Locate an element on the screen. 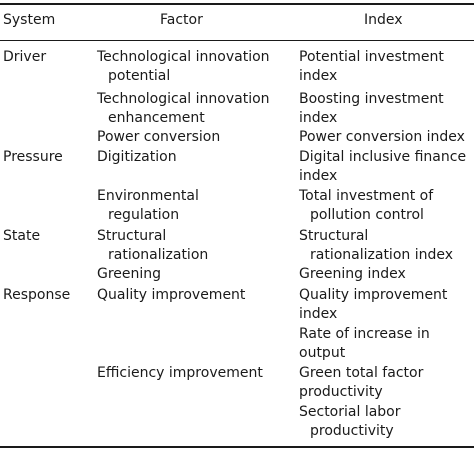 Image resolution: width=474 pixels, height=451 pixels. index-cell: Quality improvement index is located at coordinates (373, 305).